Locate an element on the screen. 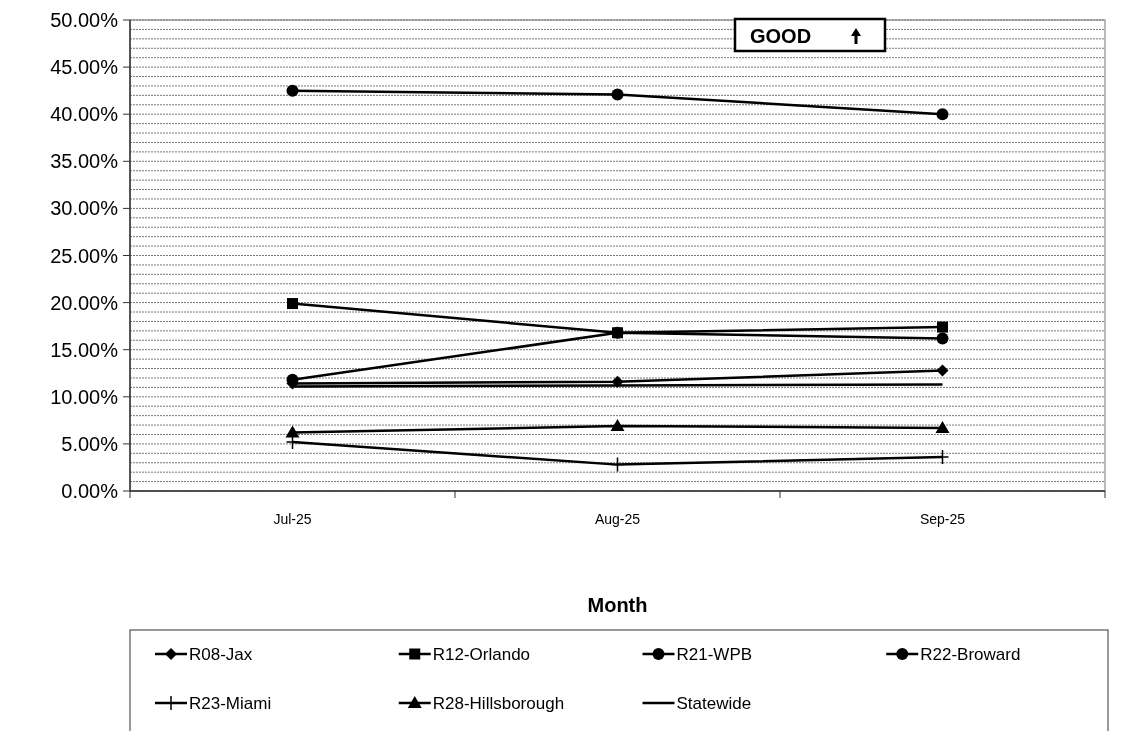 This screenshot has width=1123, height=731. legend-label: R23-Miami is located at coordinates (230, 703).